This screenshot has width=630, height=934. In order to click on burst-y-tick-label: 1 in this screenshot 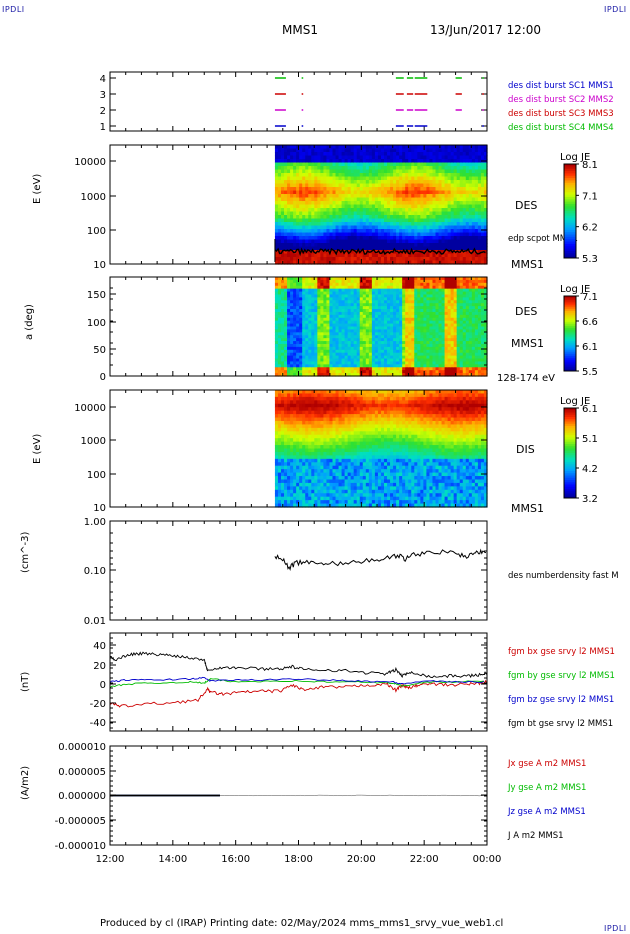, I will do `click(103, 127)`.